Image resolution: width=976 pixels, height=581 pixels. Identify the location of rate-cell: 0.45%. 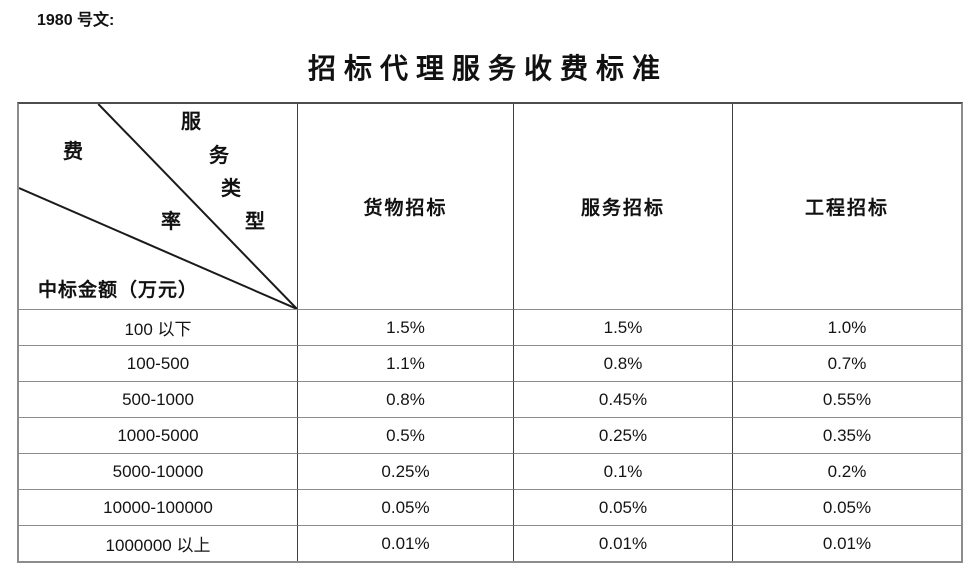
(623, 399).